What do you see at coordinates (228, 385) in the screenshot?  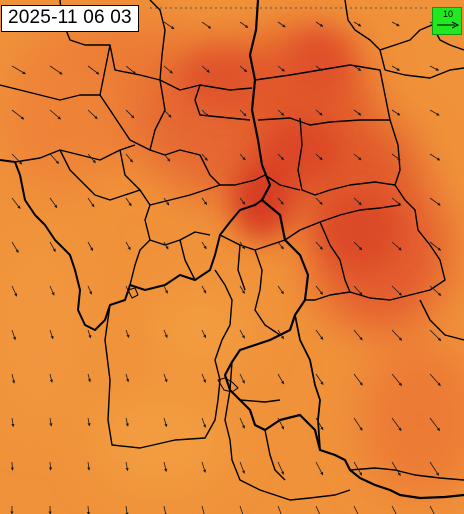 I see `lake-shape` at bounding box center [228, 385].